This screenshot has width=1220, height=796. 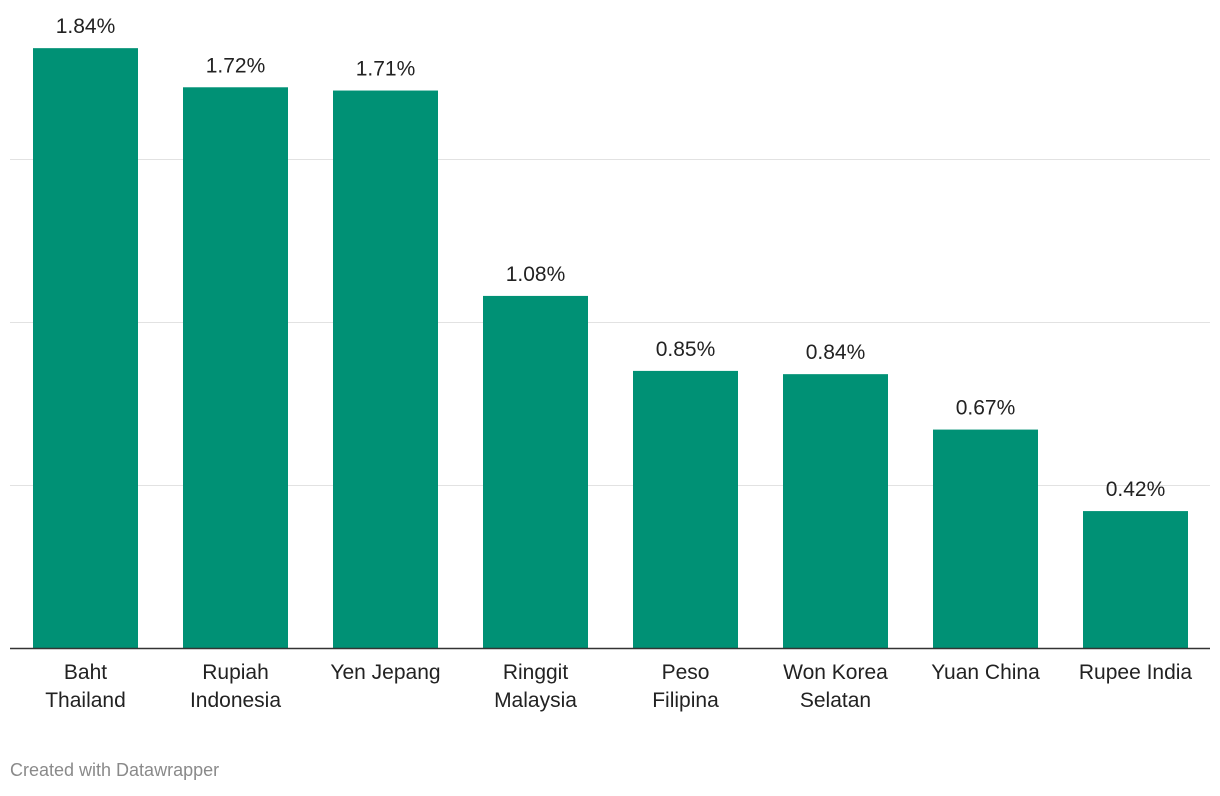 I want to click on category-label-line: Selatan, so click(x=835, y=700).